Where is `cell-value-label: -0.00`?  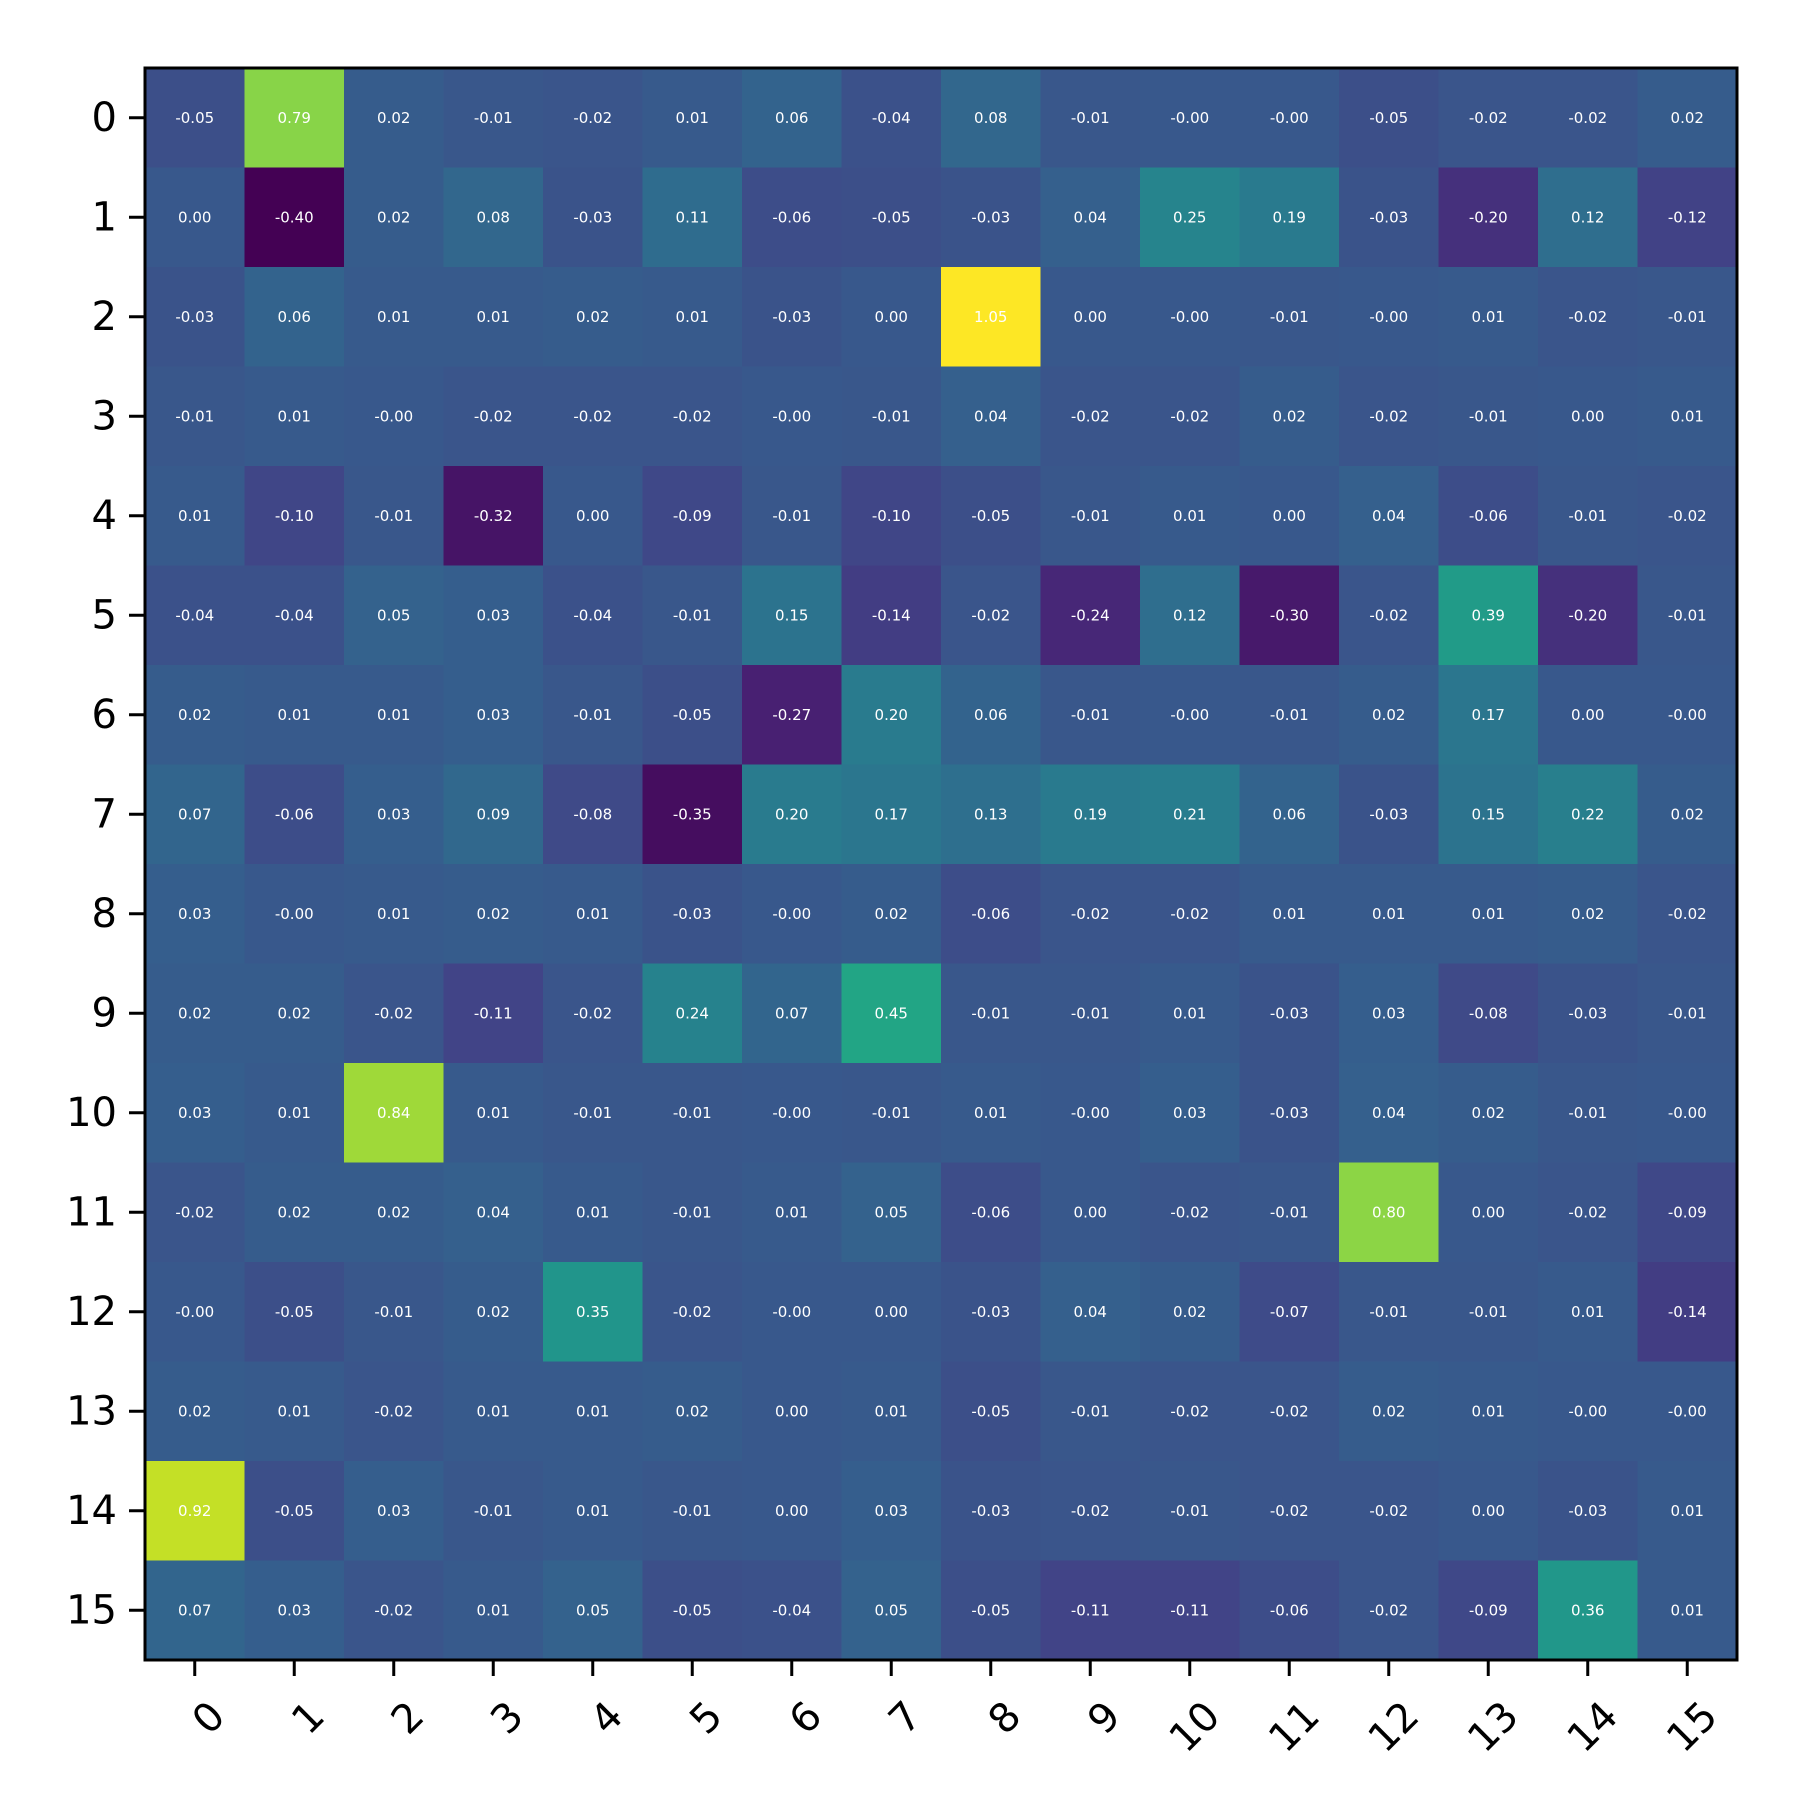
cell-value-label: -0.00 is located at coordinates (791, 1312).